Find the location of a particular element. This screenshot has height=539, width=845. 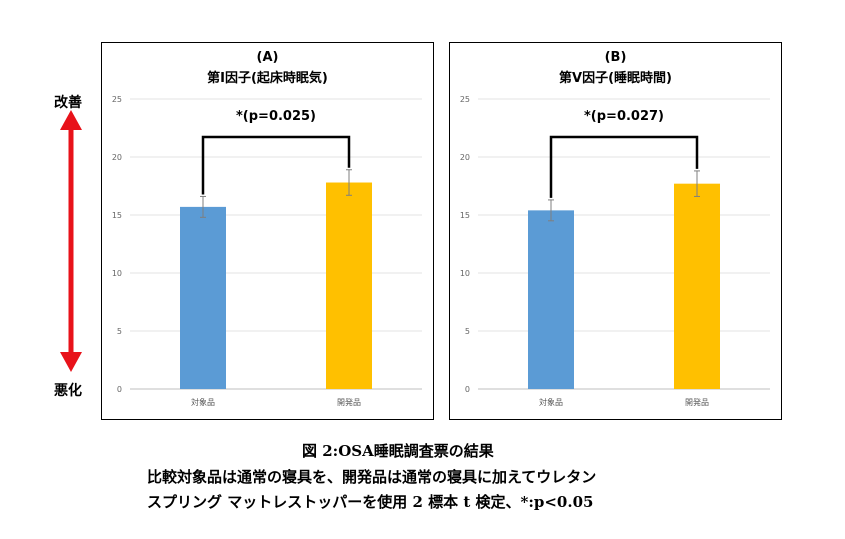

worsen-label: 悪化 is located at coordinates (68, 391).